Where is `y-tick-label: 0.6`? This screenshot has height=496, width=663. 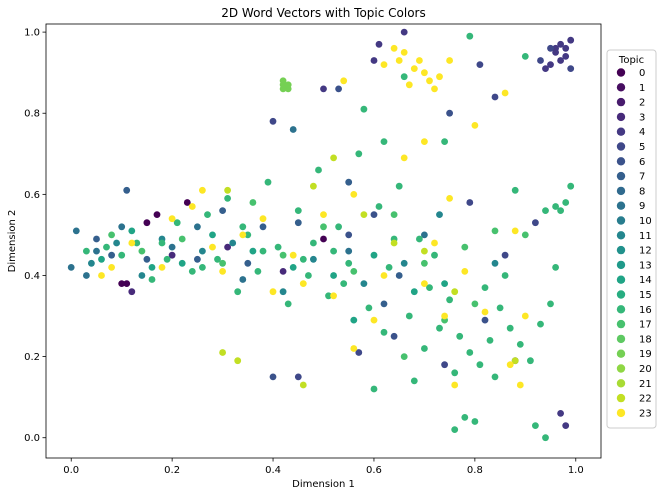
y-tick-label: 0.6 is located at coordinates (32, 195).